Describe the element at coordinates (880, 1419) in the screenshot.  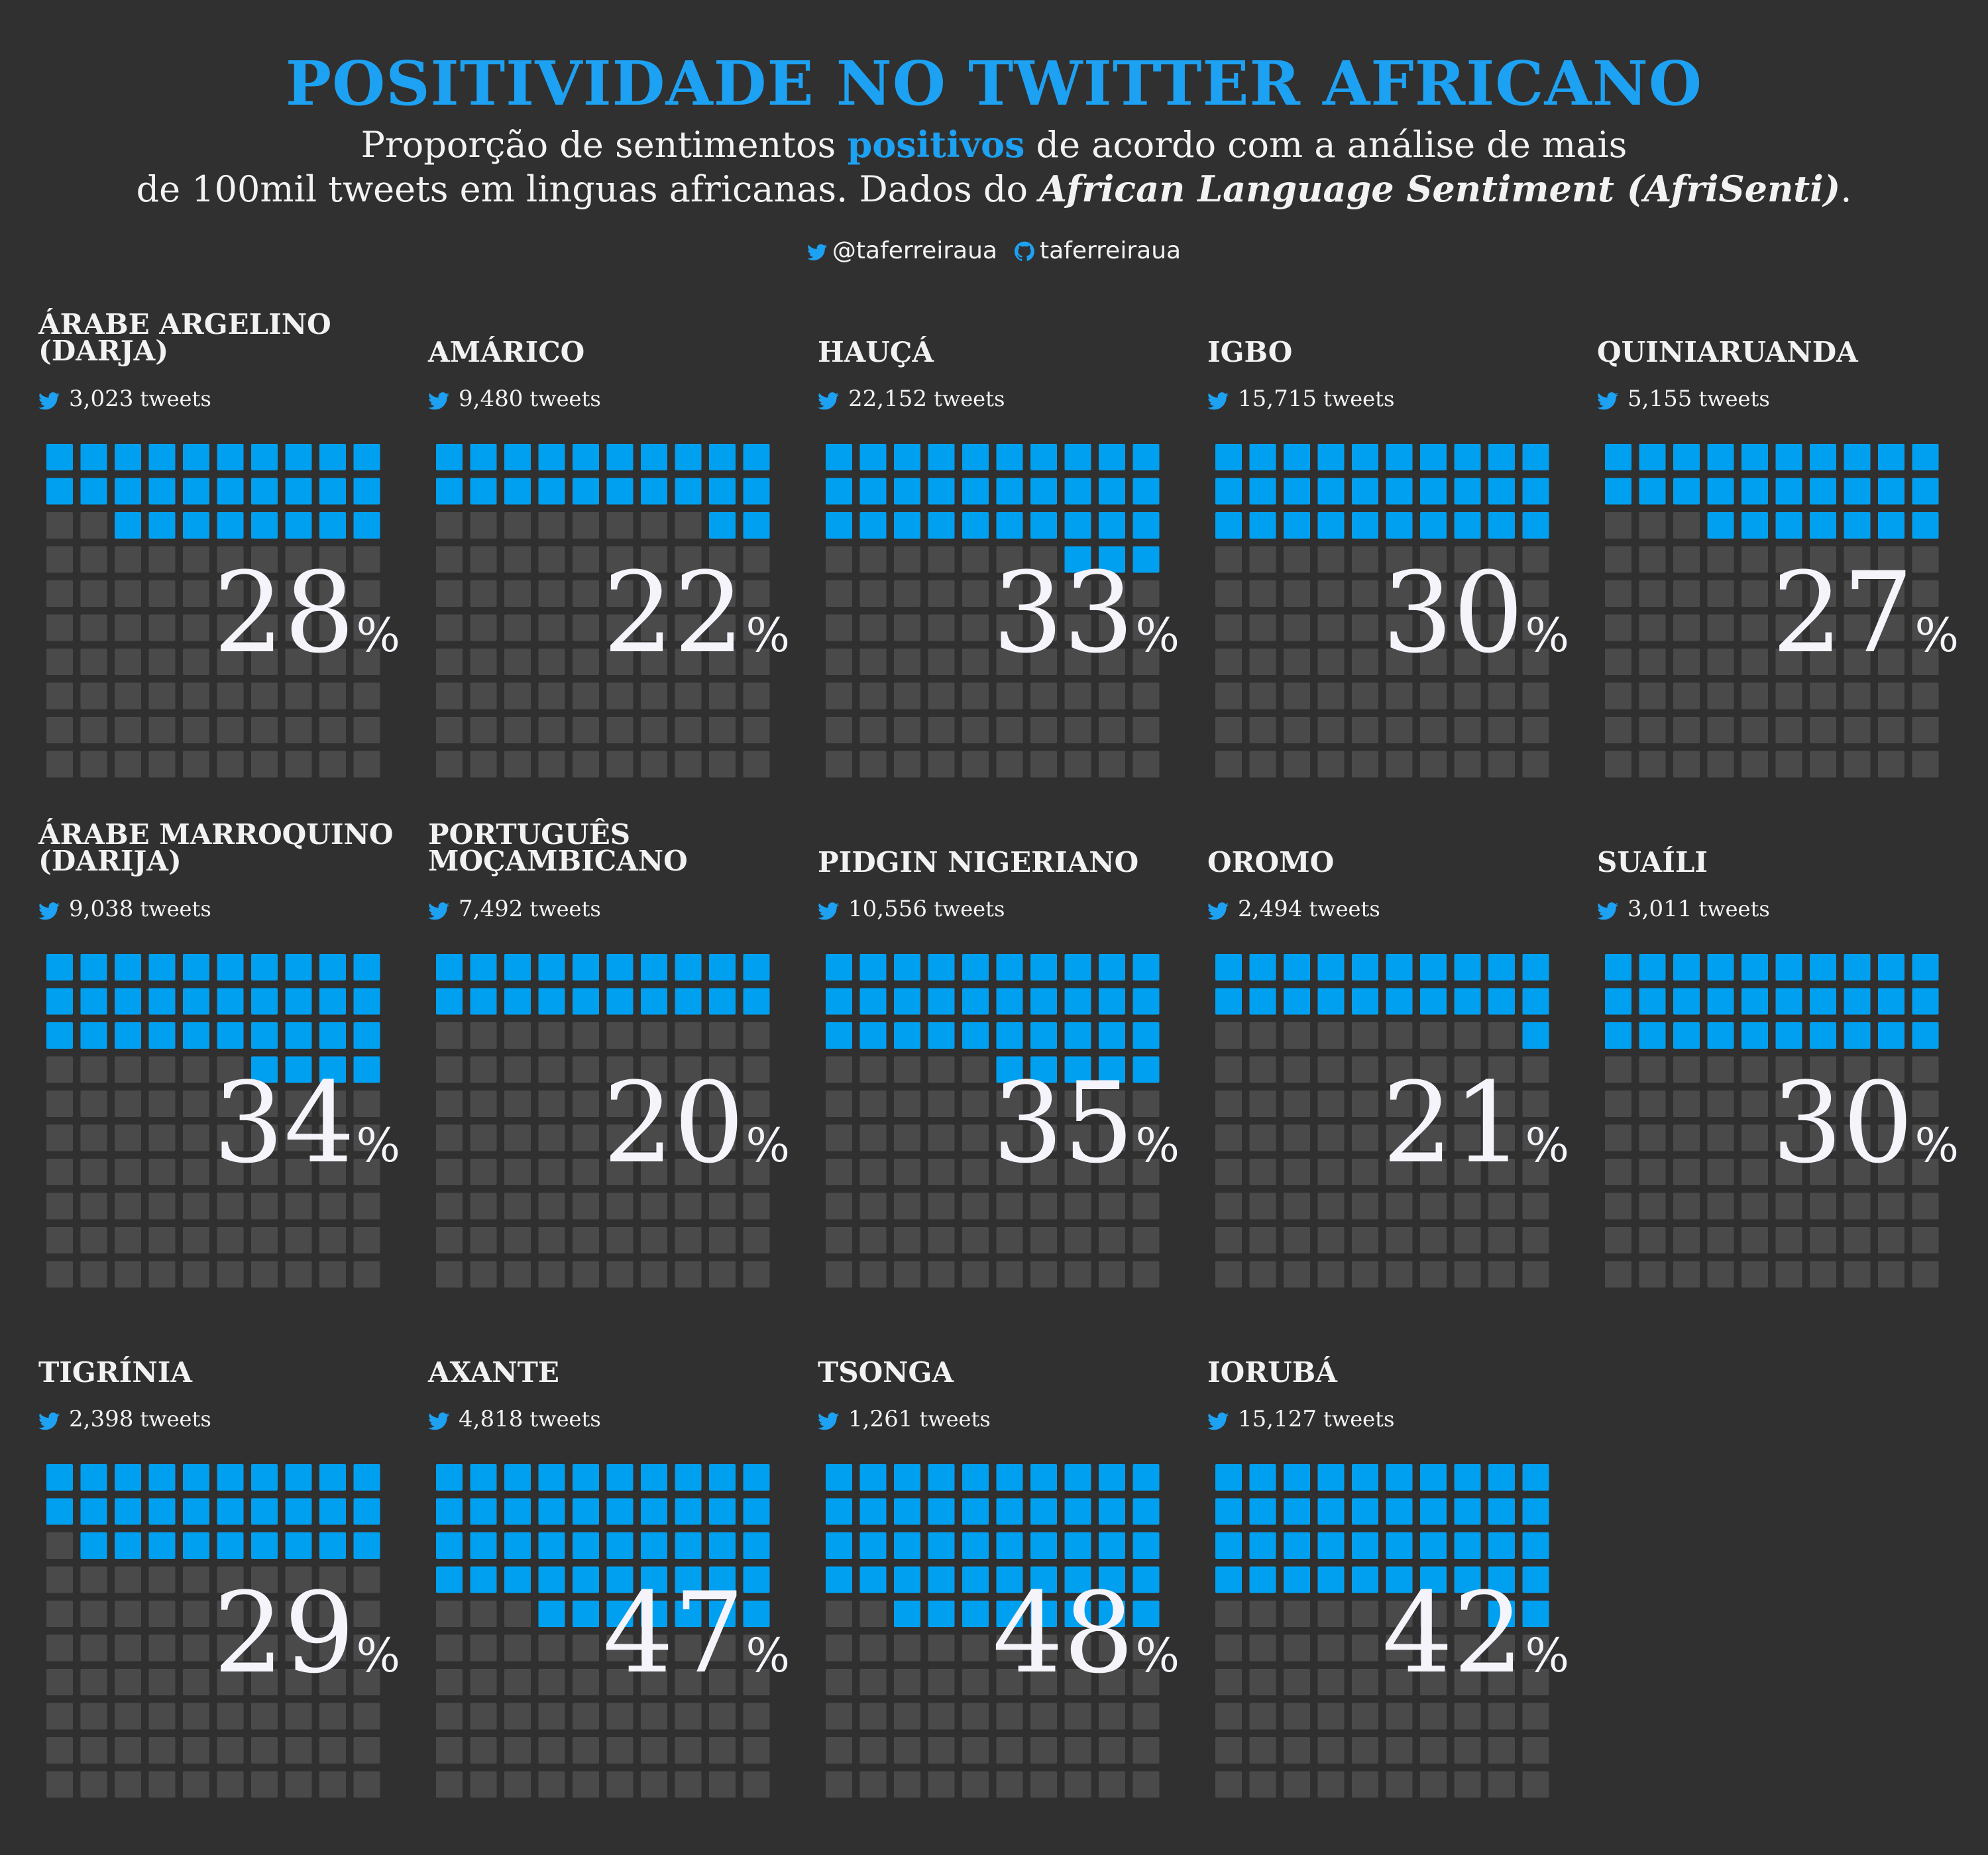
I see `tweet-count: 1,261` at that location.